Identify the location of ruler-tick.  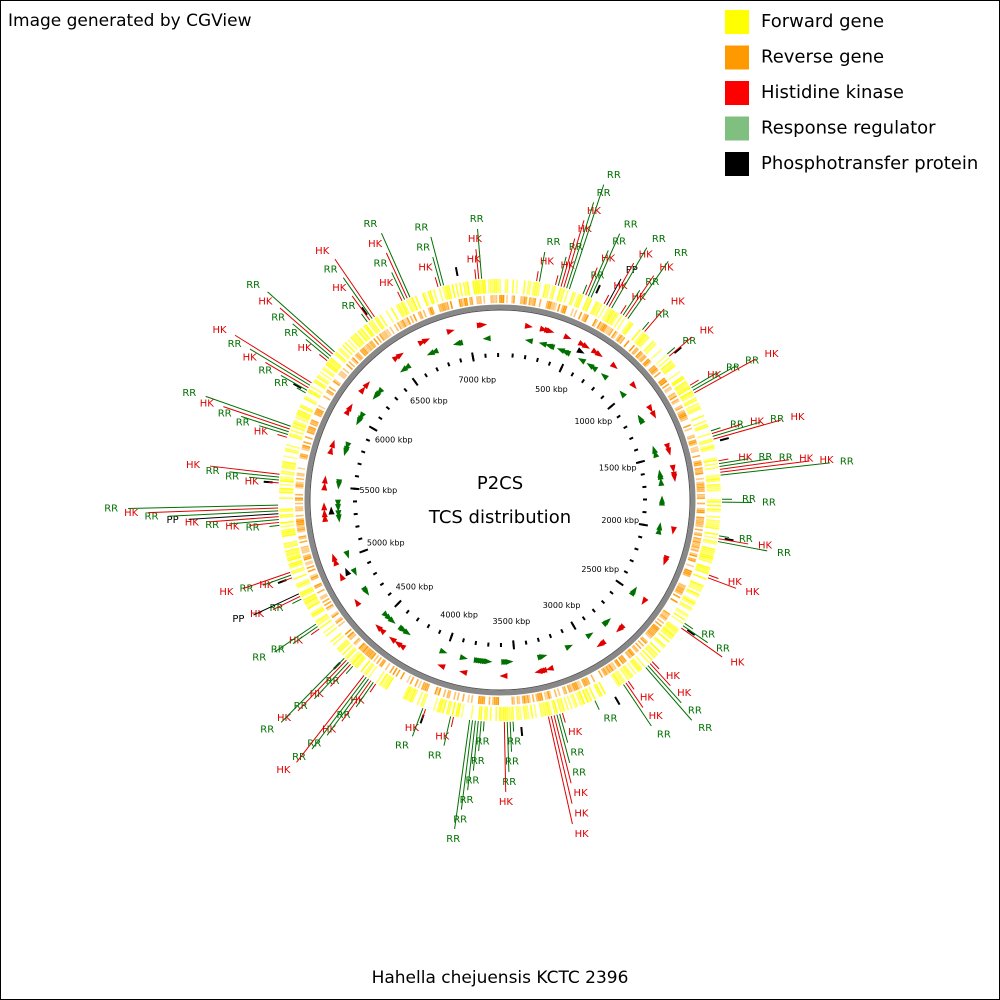
(451, 637).